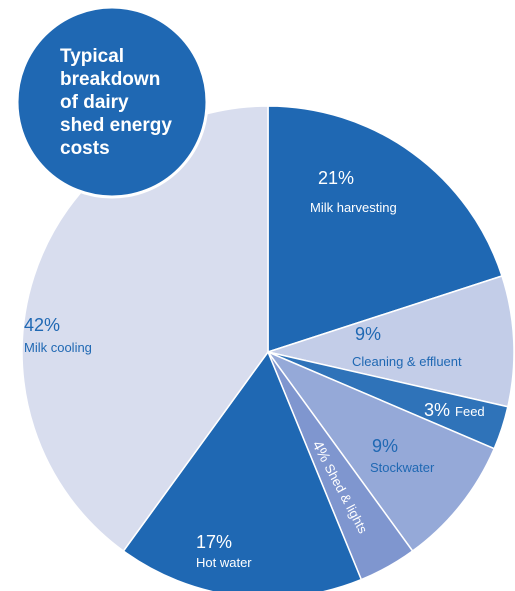  I want to click on slice-percent-milk-harvesting: 21%, so click(336, 178).